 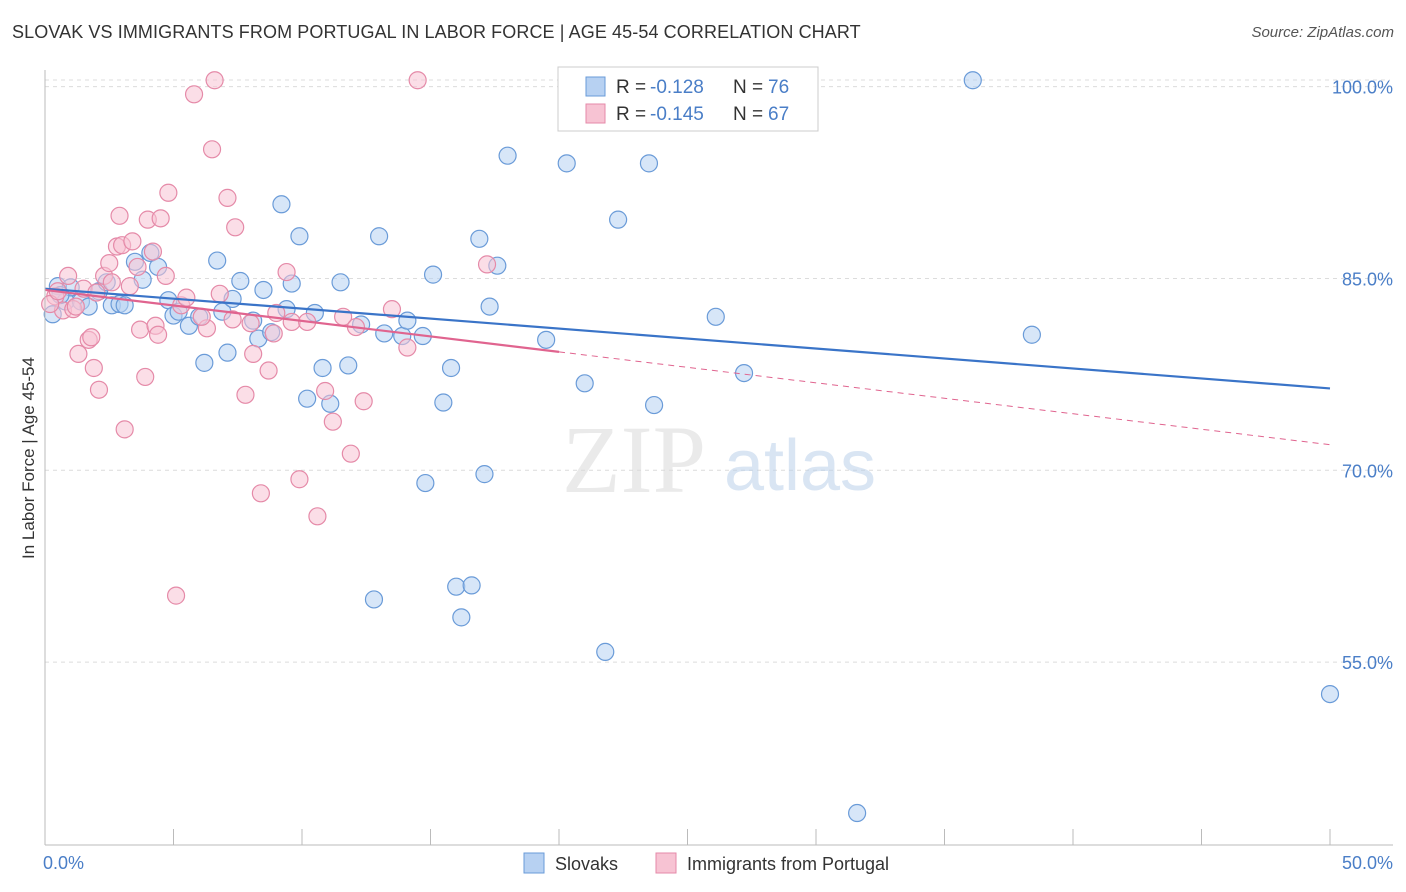 I want to click on watermark-zip: ZIP, so click(x=634, y=459).